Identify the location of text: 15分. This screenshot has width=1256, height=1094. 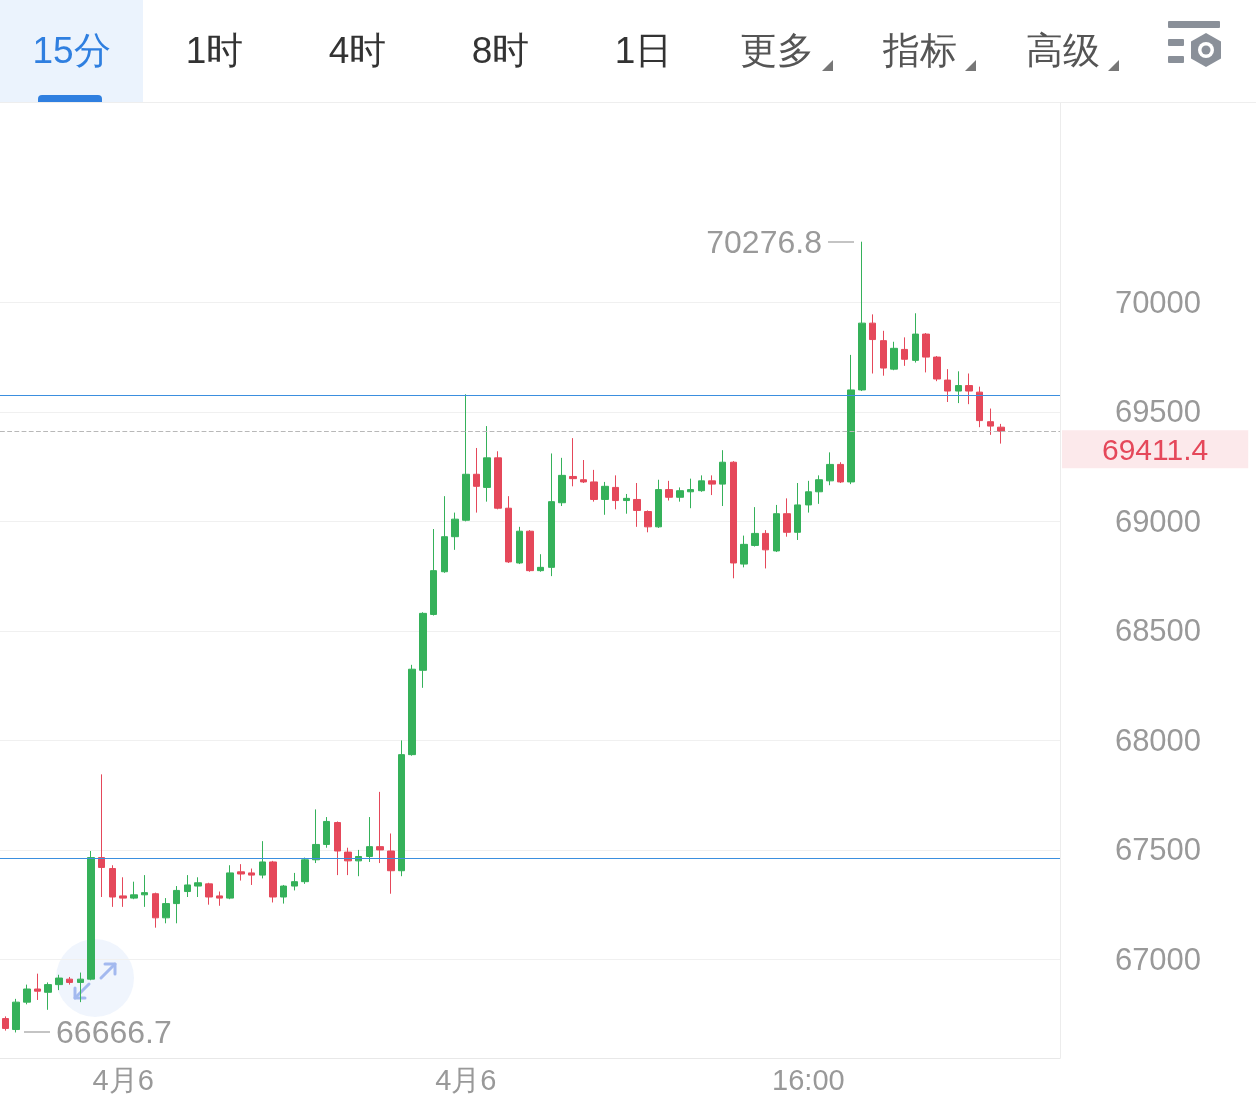
(71, 51).